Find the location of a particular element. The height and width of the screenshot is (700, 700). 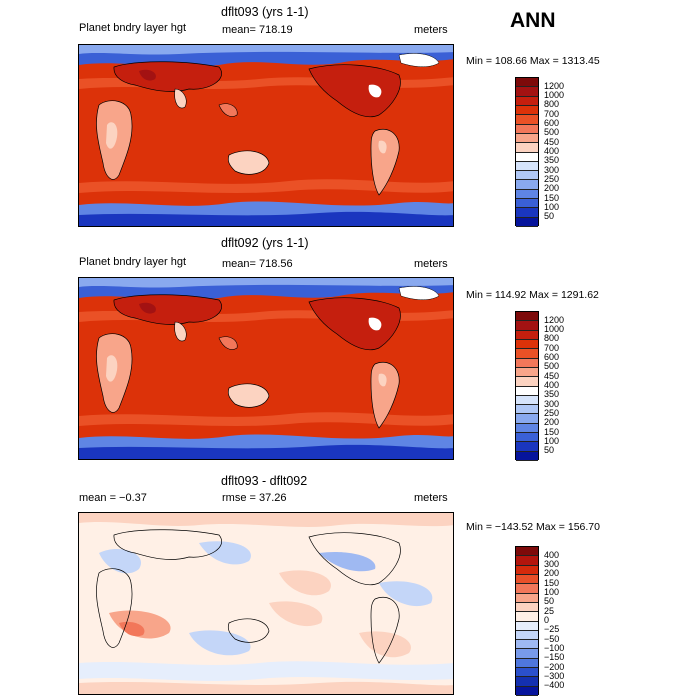

season-label: ANN is located at coordinates (533, 20).